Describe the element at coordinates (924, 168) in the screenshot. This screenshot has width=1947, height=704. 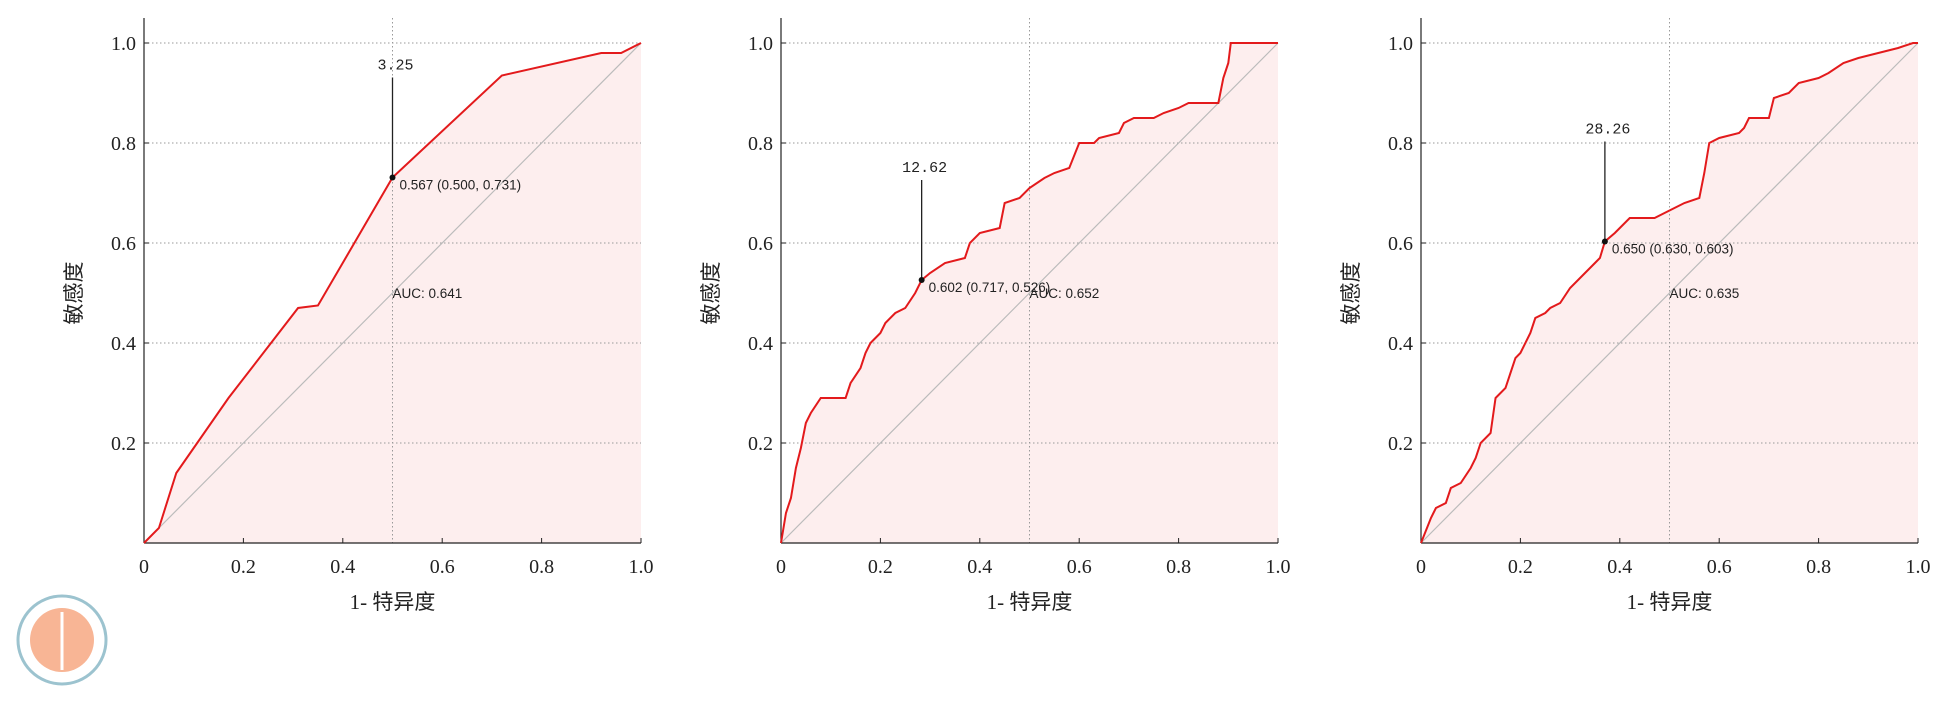
I see `cutoff-label: 12.62` at that location.